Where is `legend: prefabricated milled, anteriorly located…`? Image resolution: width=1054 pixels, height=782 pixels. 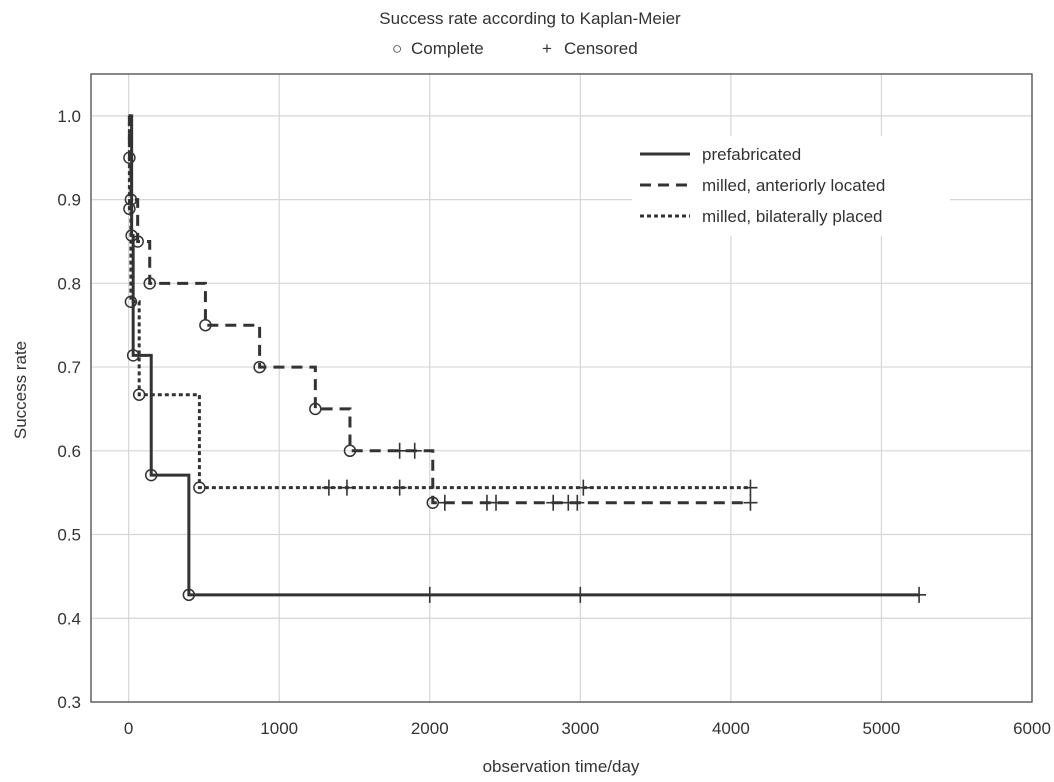 legend: prefabricated milled, anteriorly located… is located at coordinates (791, 186).